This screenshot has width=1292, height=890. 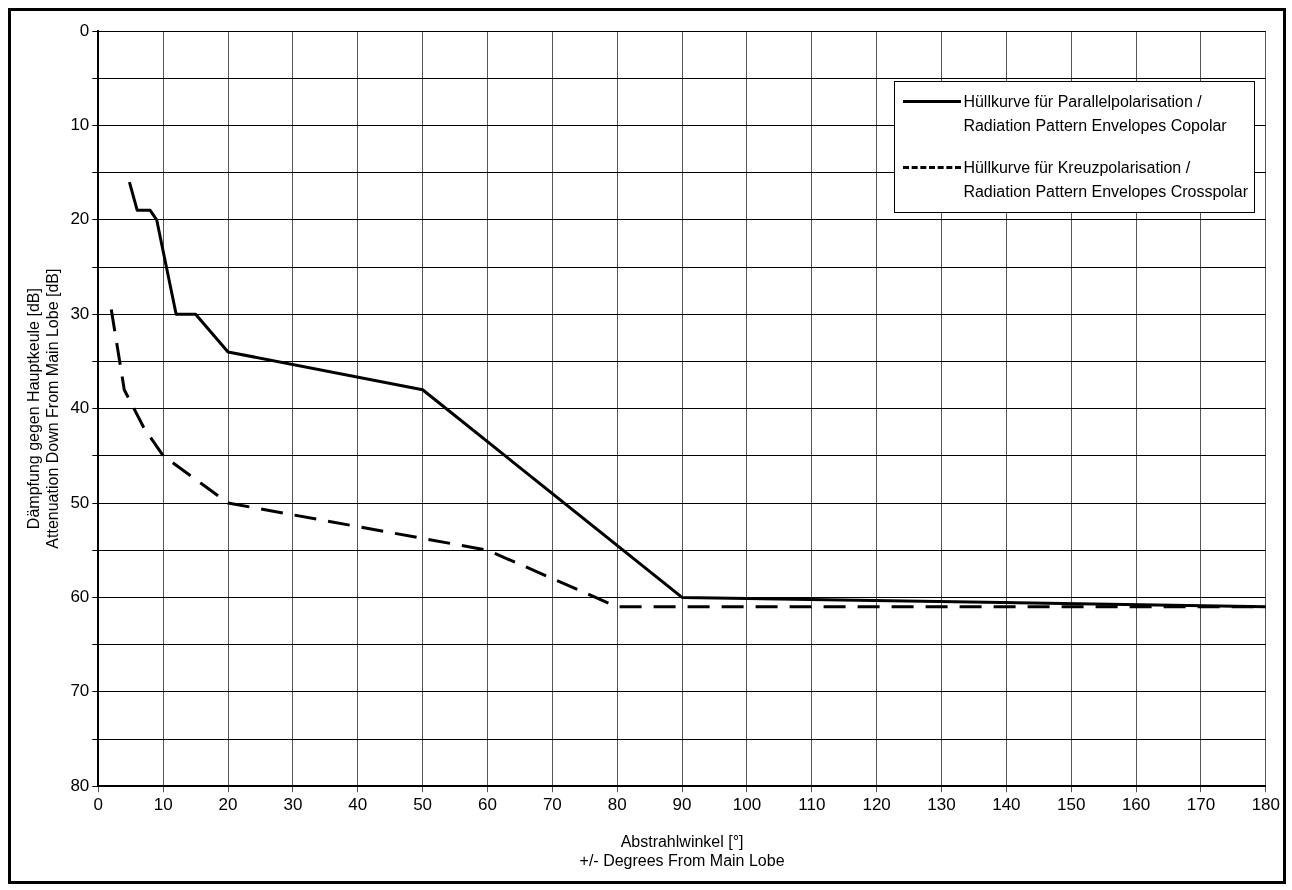 What do you see at coordinates (98, 805) in the screenshot?
I see `x-tick-label: 0` at bounding box center [98, 805].